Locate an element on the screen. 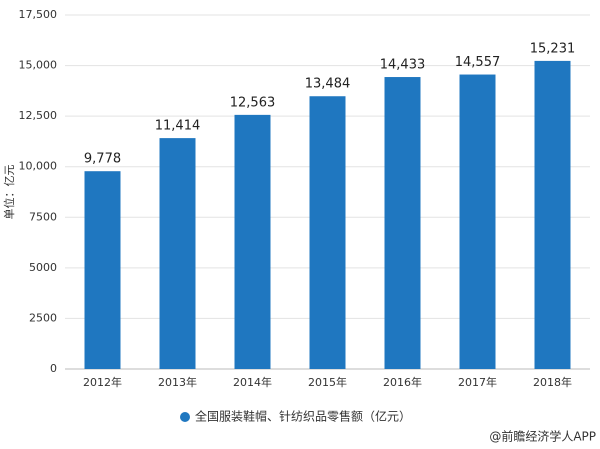  x-tick-label: 2017年 is located at coordinates (477, 382).